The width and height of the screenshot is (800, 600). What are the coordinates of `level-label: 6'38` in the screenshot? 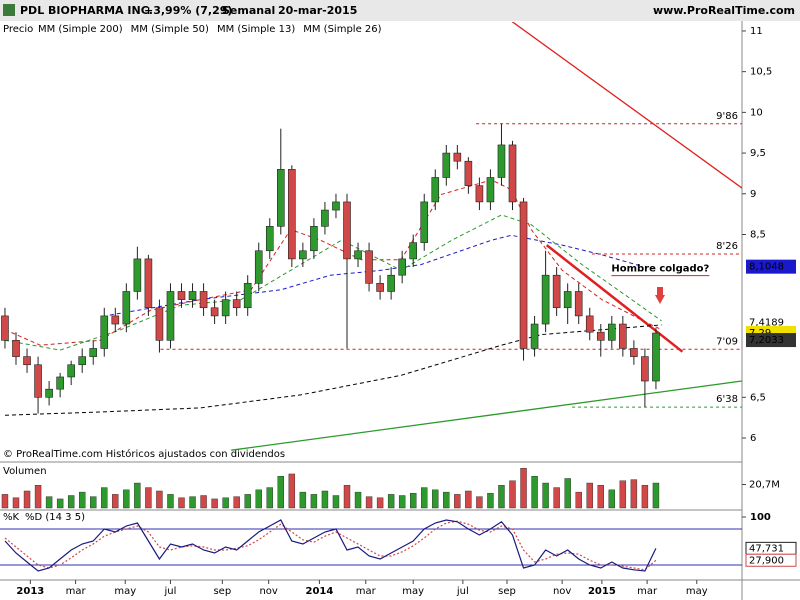 It's located at (727, 399).